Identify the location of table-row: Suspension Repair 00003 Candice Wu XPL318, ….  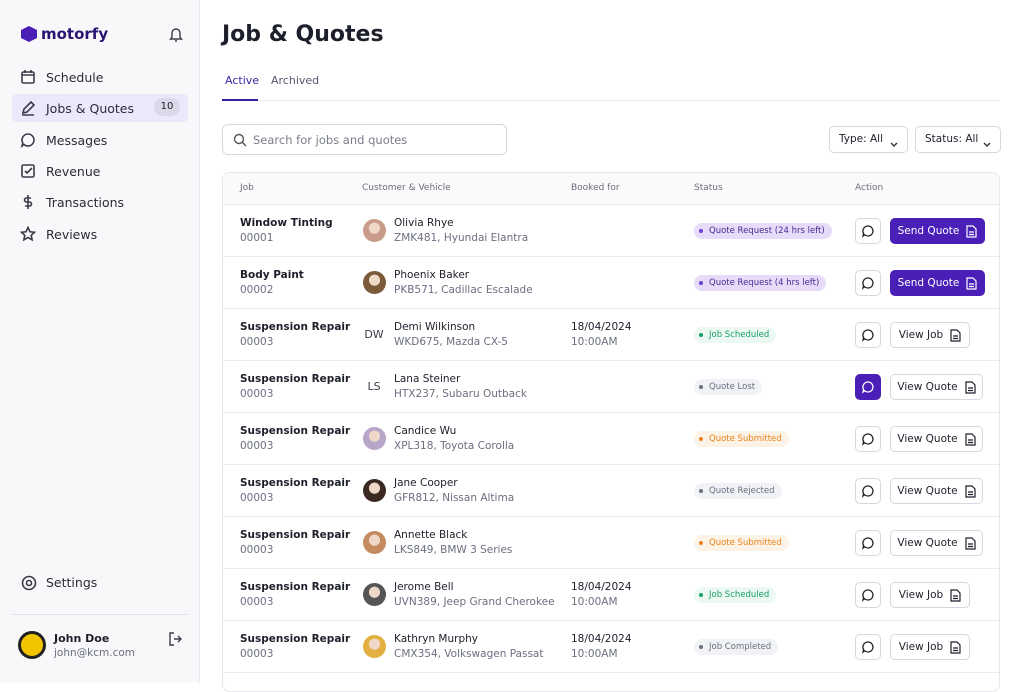
(611, 439).